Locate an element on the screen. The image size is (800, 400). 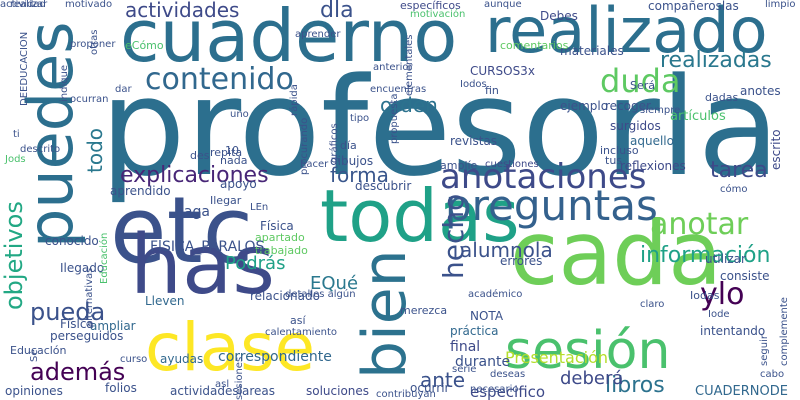
word-cloud-word: actividad is located at coordinates (23, 5).